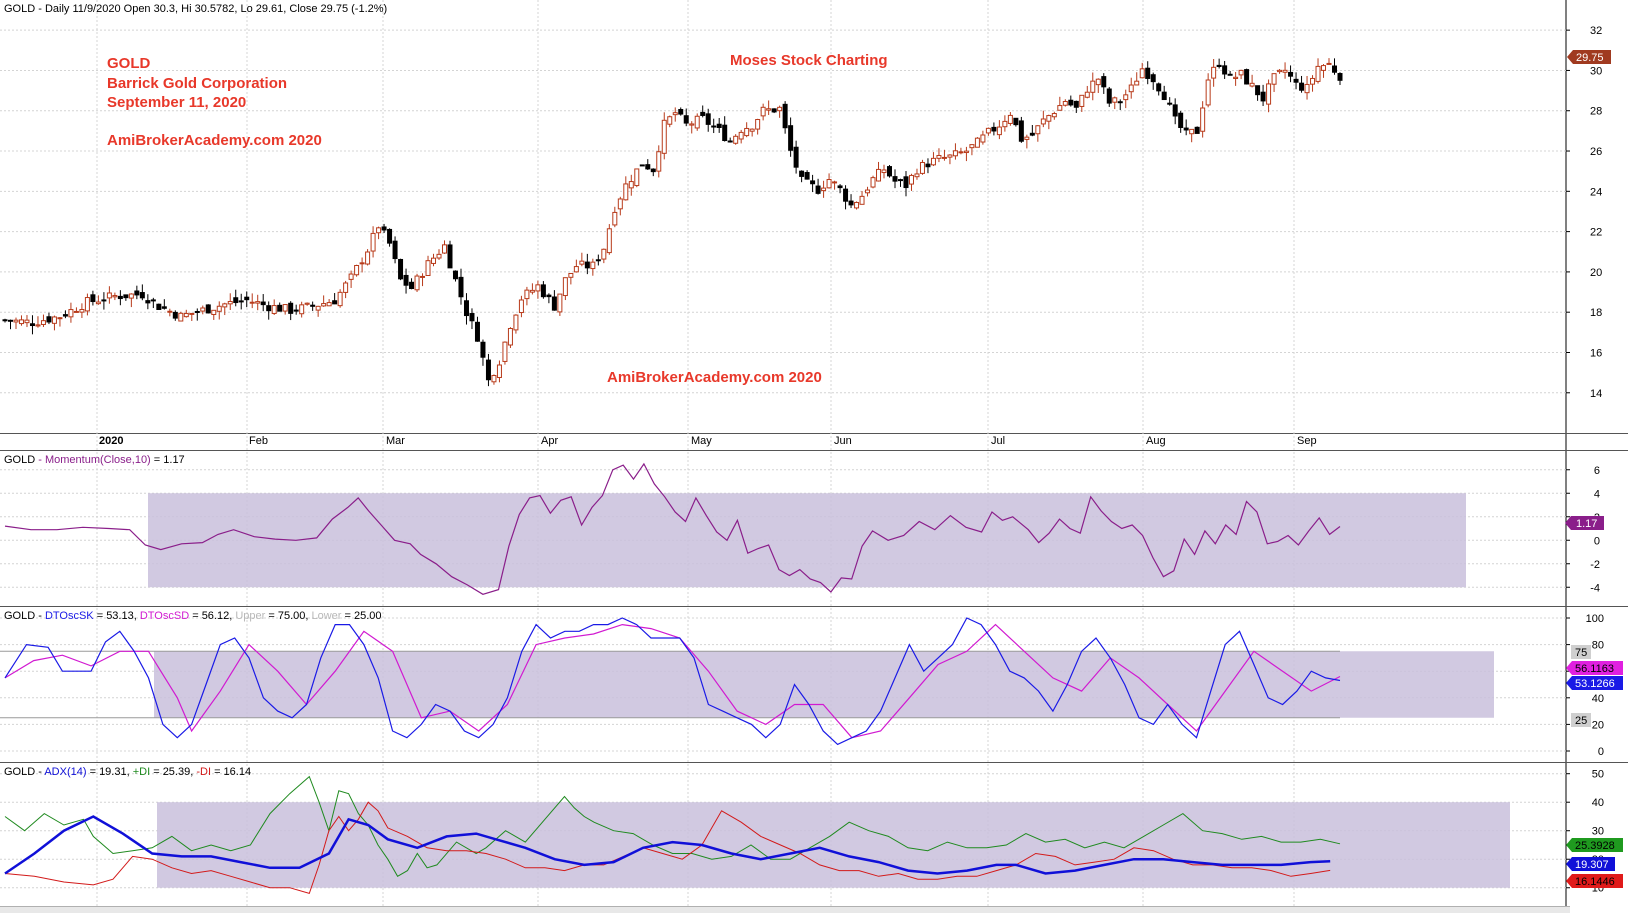 Image resolution: width=1628 pixels, height=913 pixels. What do you see at coordinates (1584, 523) in the screenshot?
I see `momentum-tag-bg` at bounding box center [1584, 523].